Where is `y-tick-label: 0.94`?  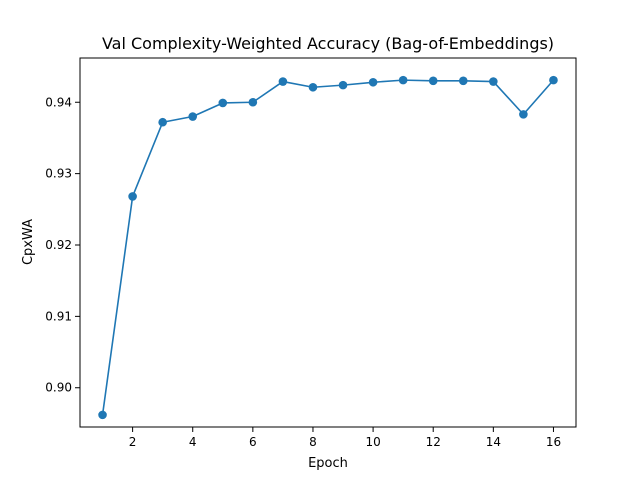 y-tick-label: 0.94 is located at coordinates (58, 102).